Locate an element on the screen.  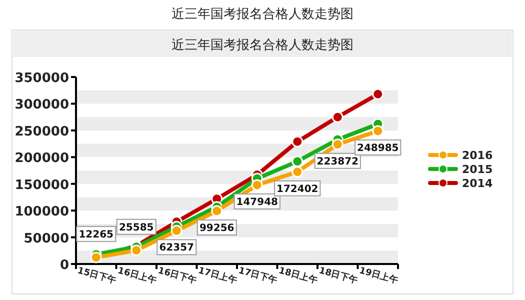
x-tick-label: 18日下午 is located at coordinates (338, 275).